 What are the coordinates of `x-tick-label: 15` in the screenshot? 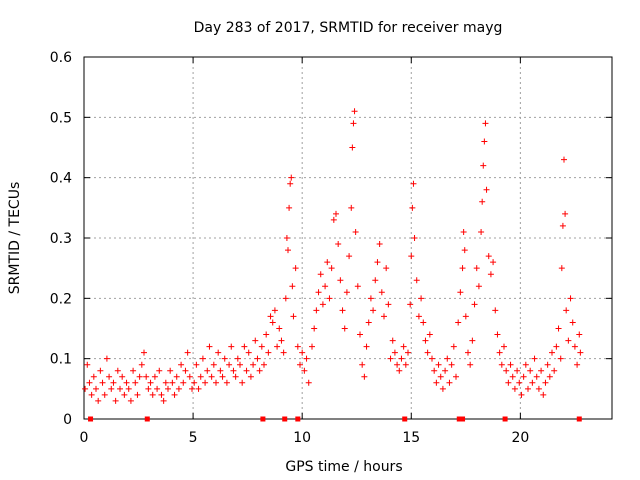 It's located at (411, 438).